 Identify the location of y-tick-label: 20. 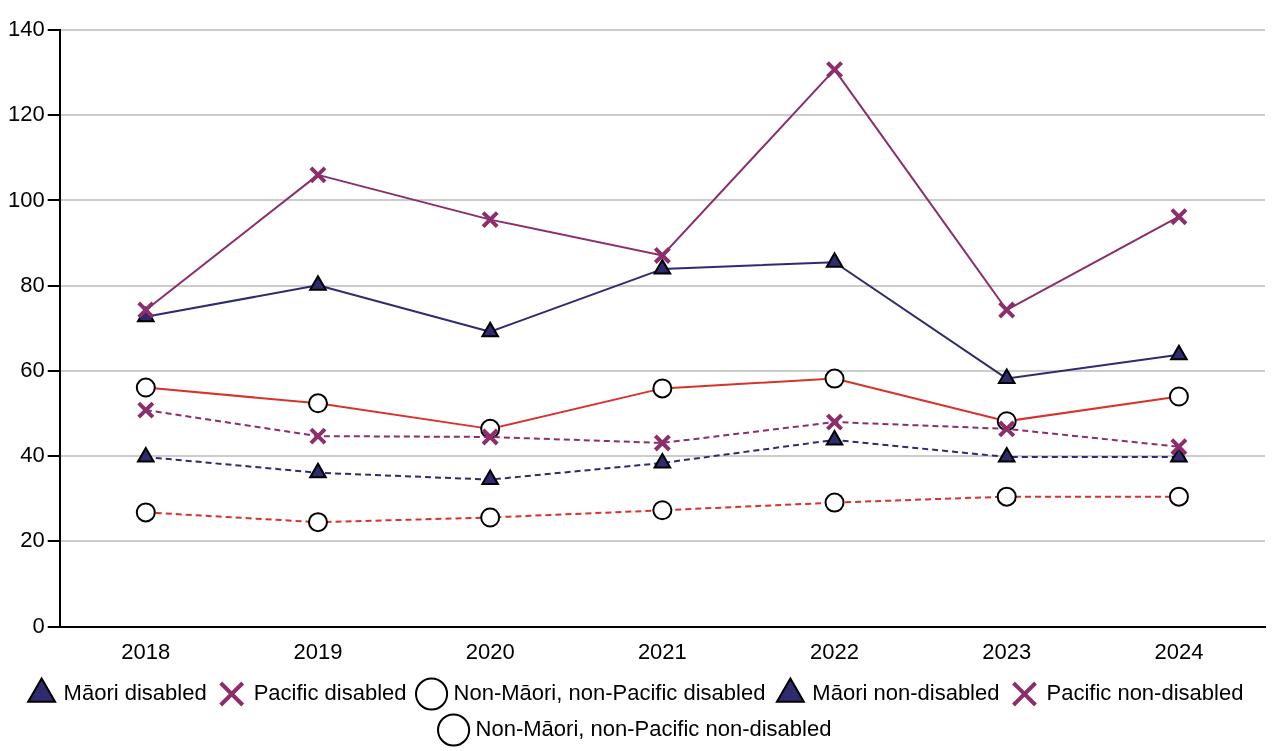
(32, 540).